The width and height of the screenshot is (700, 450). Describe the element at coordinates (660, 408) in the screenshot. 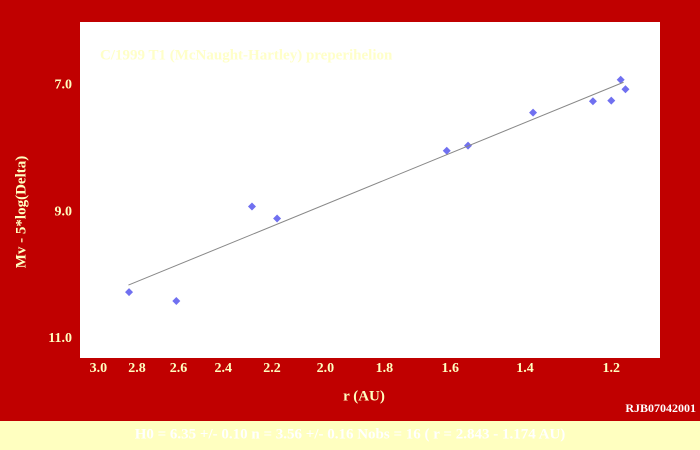

I see `credit: RJB07042001` at that location.